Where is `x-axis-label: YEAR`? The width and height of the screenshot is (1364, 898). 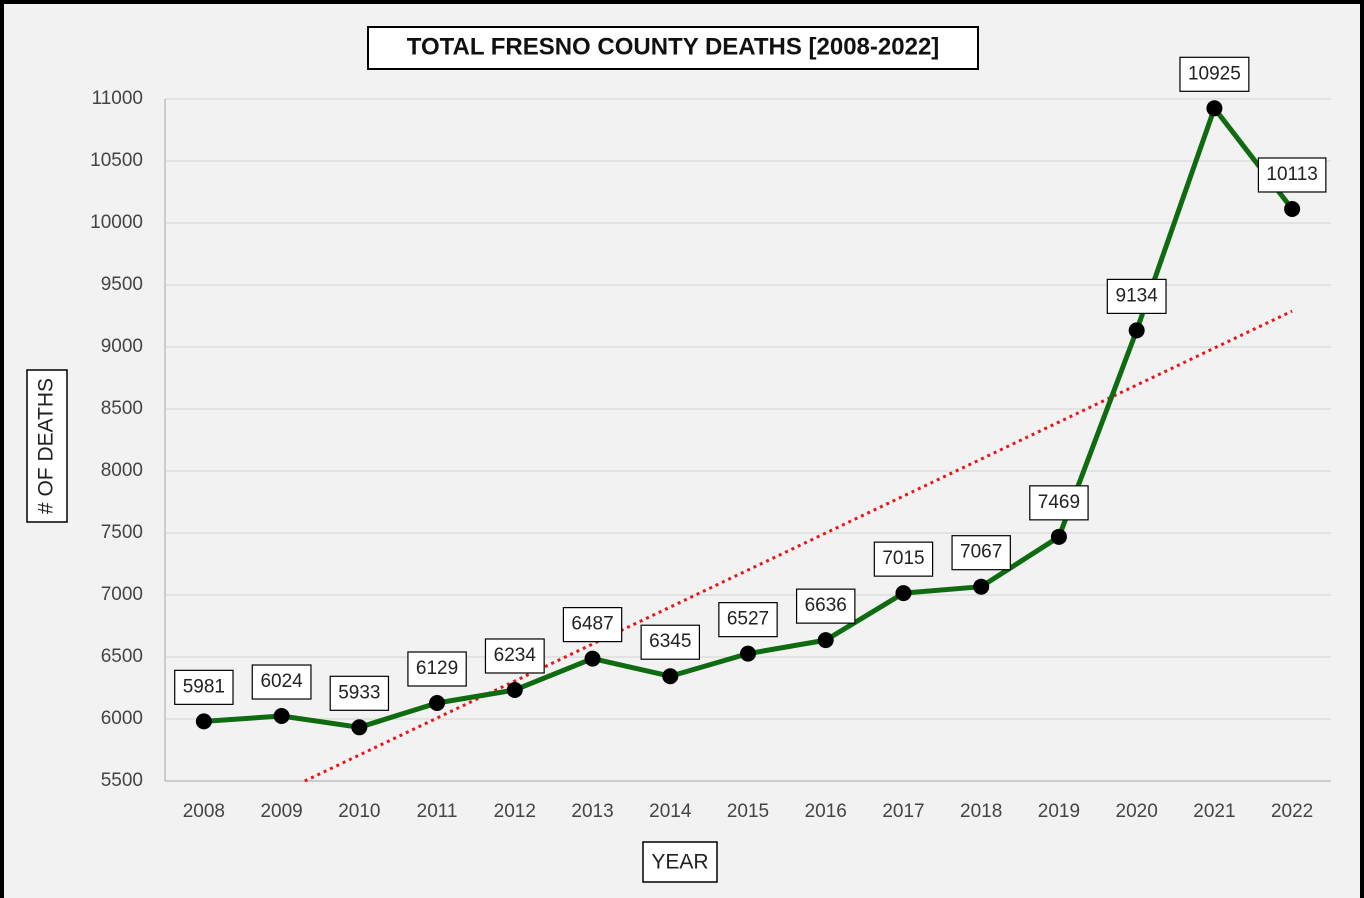 x-axis-label: YEAR is located at coordinates (679, 862).